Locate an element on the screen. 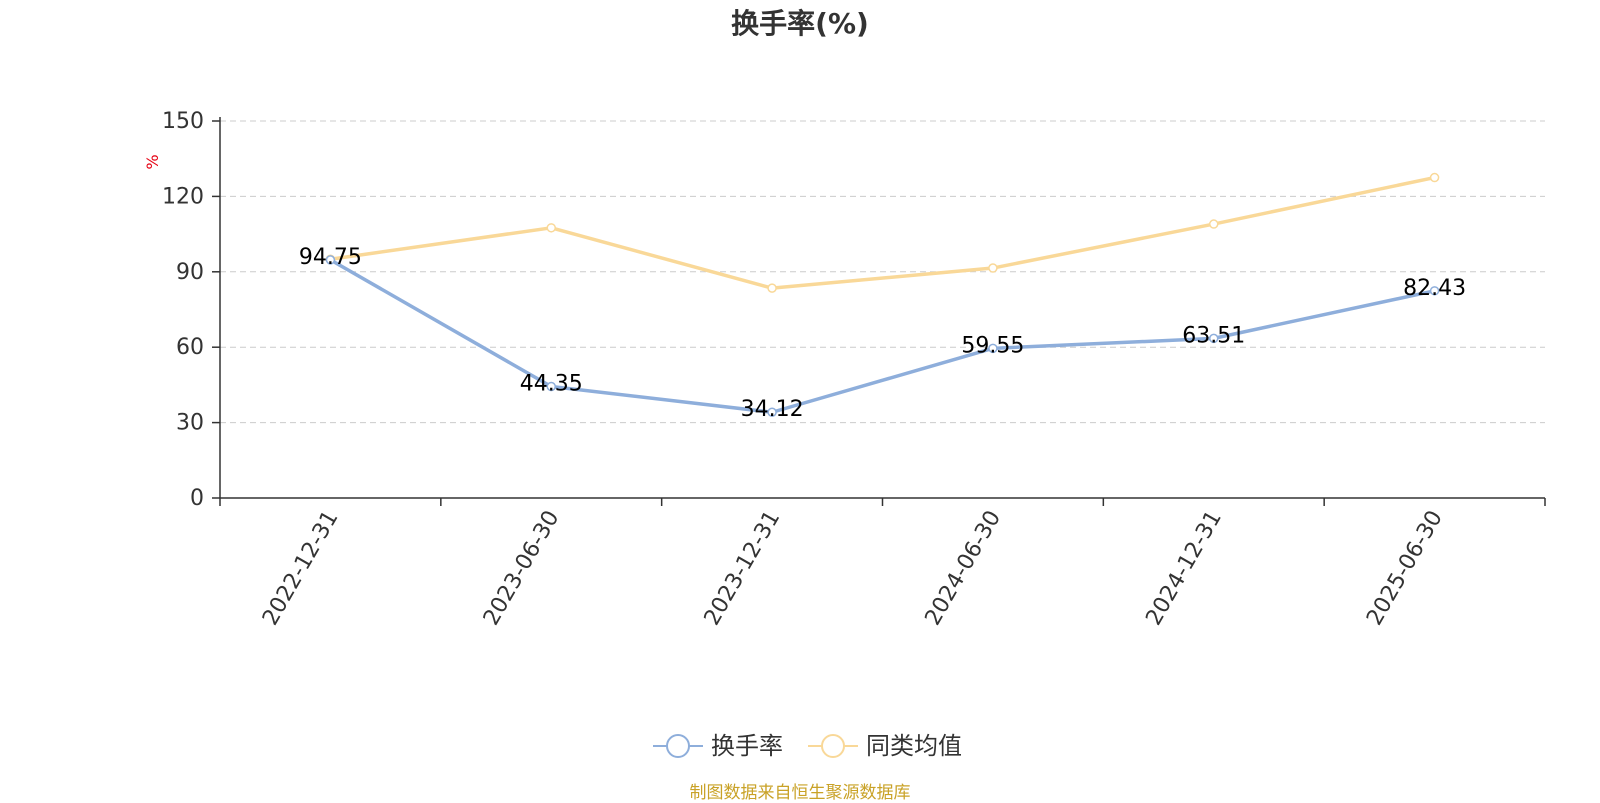  data-label: 44.35 is located at coordinates (551, 384).